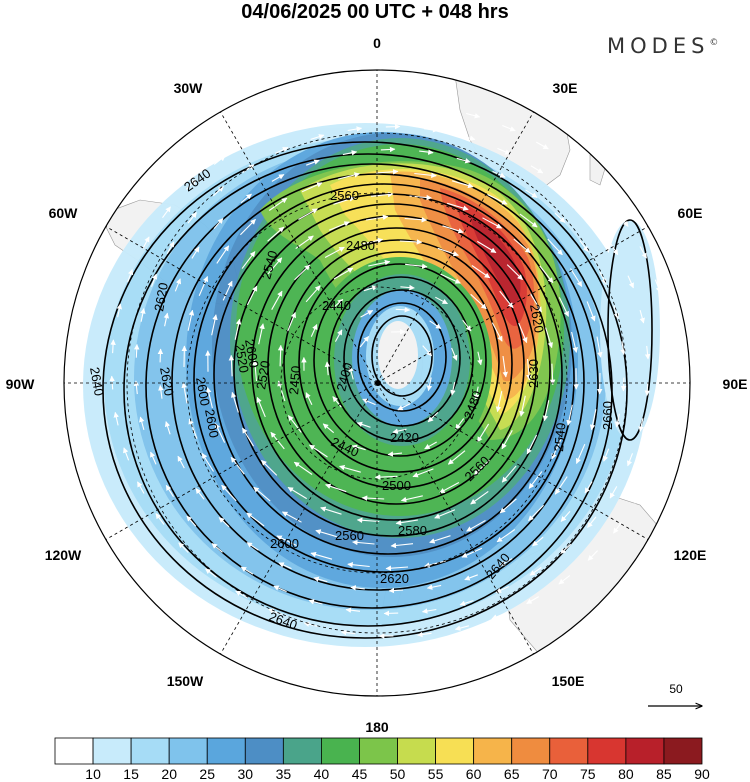 The image size is (750, 782). What do you see at coordinates (702, 774) in the screenshot?
I see `colorbar-label: 90` at bounding box center [702, 774].